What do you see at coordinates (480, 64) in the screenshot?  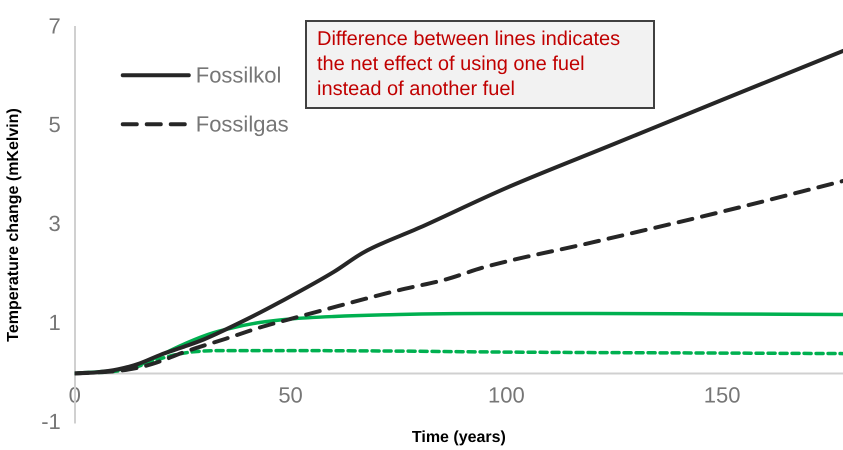 I see `text-box: Difference between lines indicates the net effect of using one fuel instead of another fuel` at bounding box center [480, 64].